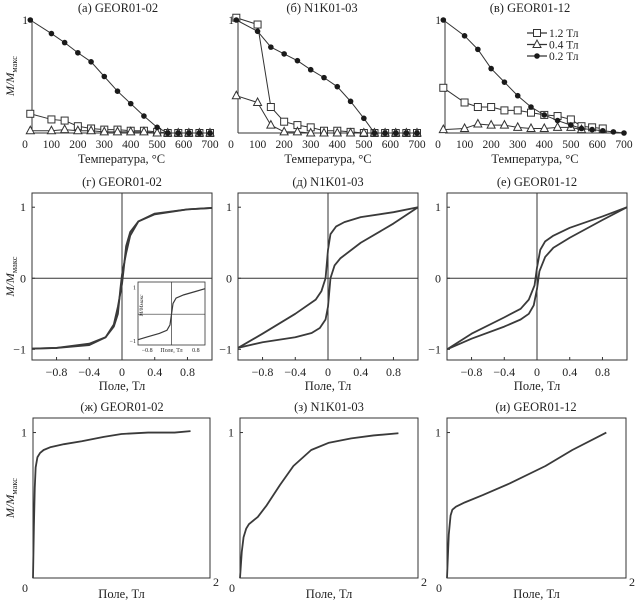 This screenshot has width=636, height=605. I want to click on series-0-2---, so click(120, 76).